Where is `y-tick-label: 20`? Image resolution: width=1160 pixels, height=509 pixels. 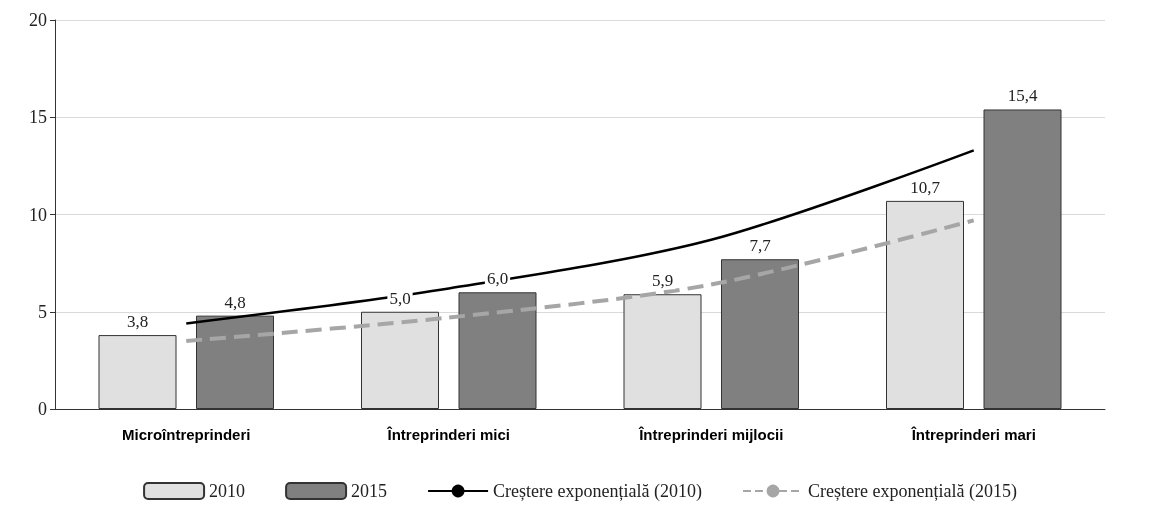
y-tick-label: 20 is located at coordinates (38, 20).